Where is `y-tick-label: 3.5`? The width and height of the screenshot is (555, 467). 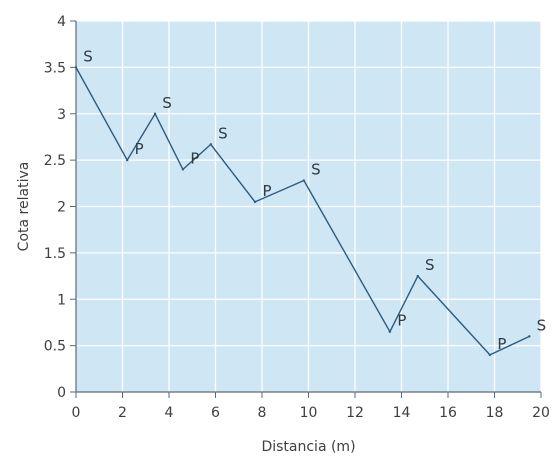 y-tick-label: 3.5 is located at coordinates (55, 68).